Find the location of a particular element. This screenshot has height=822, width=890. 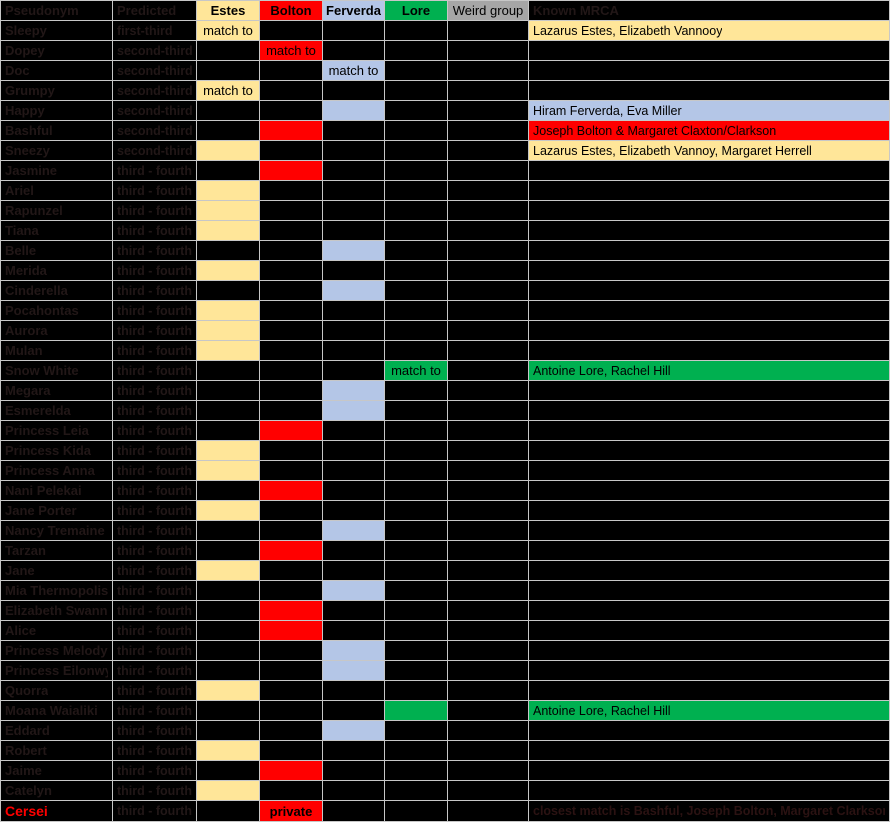

pseudonym-cell: Bashful is located at coordinates (57, 131).